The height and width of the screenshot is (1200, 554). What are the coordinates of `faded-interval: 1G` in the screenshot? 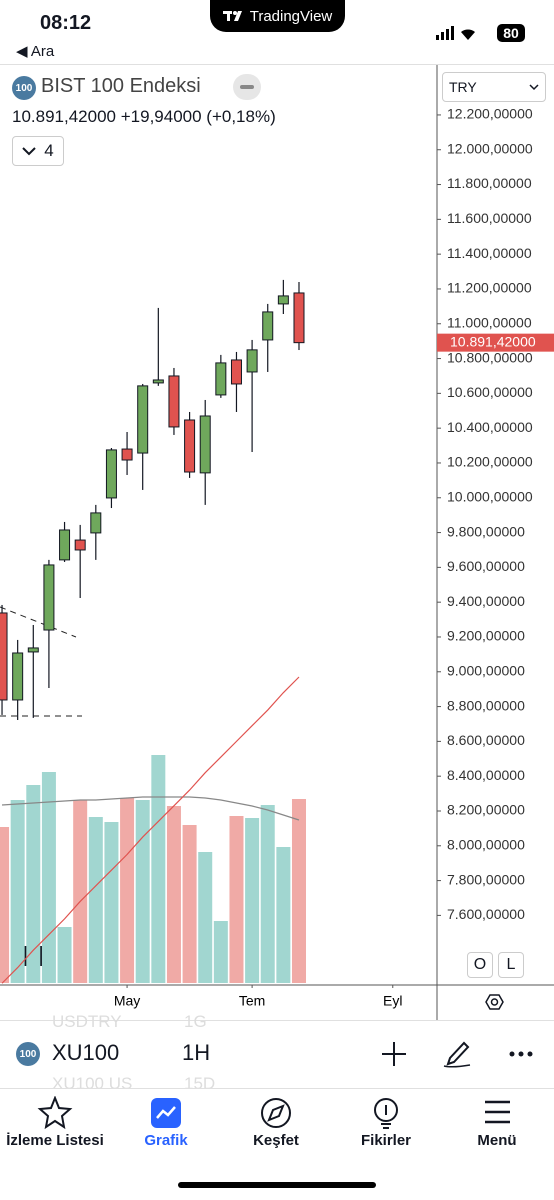 It's located at (195, 1021).